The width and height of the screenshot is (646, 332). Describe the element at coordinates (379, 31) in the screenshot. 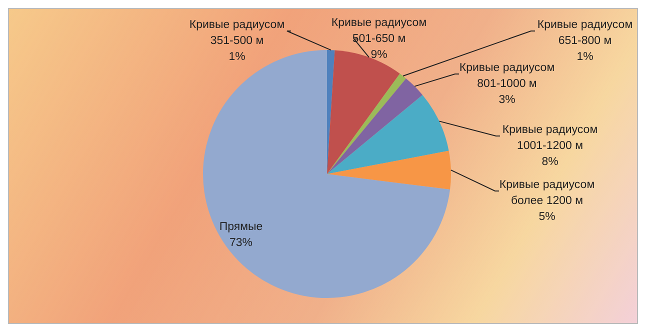

I see `slice-label: Кривые радиусом 501-650 м` at that location.